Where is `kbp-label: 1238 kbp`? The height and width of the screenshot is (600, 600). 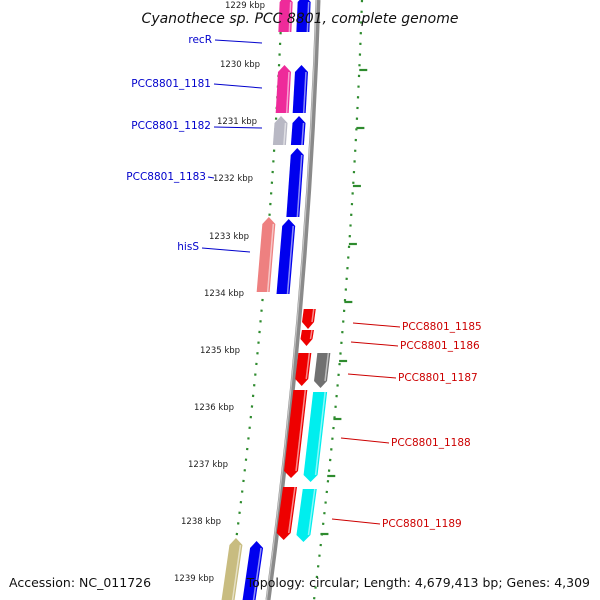
kbp-label: 1238 kbp is located at coordinates (201, 522).